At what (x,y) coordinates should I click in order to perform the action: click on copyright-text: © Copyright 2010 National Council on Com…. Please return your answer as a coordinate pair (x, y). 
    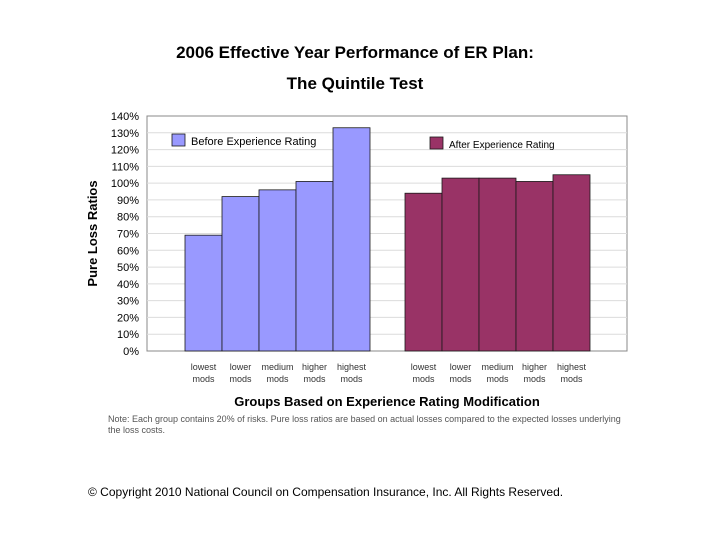
    Looking at the image, I should click on (326, 492).